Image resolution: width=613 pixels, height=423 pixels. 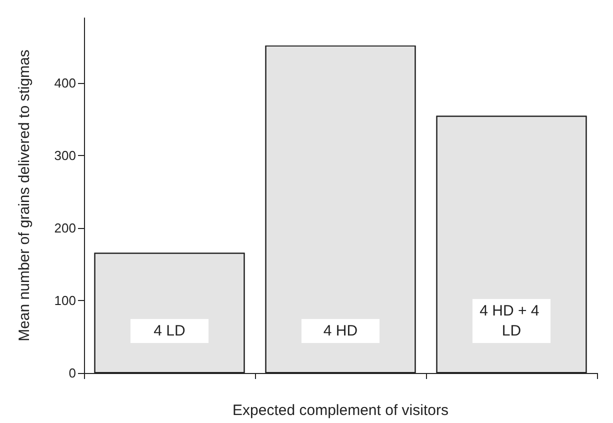 What do you see at coordinates (340, 331) in the screenshot?
I see `x-tick-label: 4 HD` at bounding box center [340, 331].